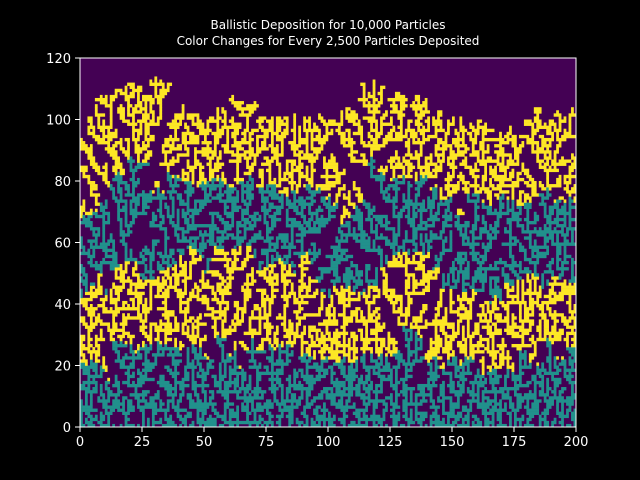 This screenshot has width=640, height=480. What do you see at coordinates (142, 442) in the screenshot?
I see `x-tick-label: 25` at bounding box center [142, 442].